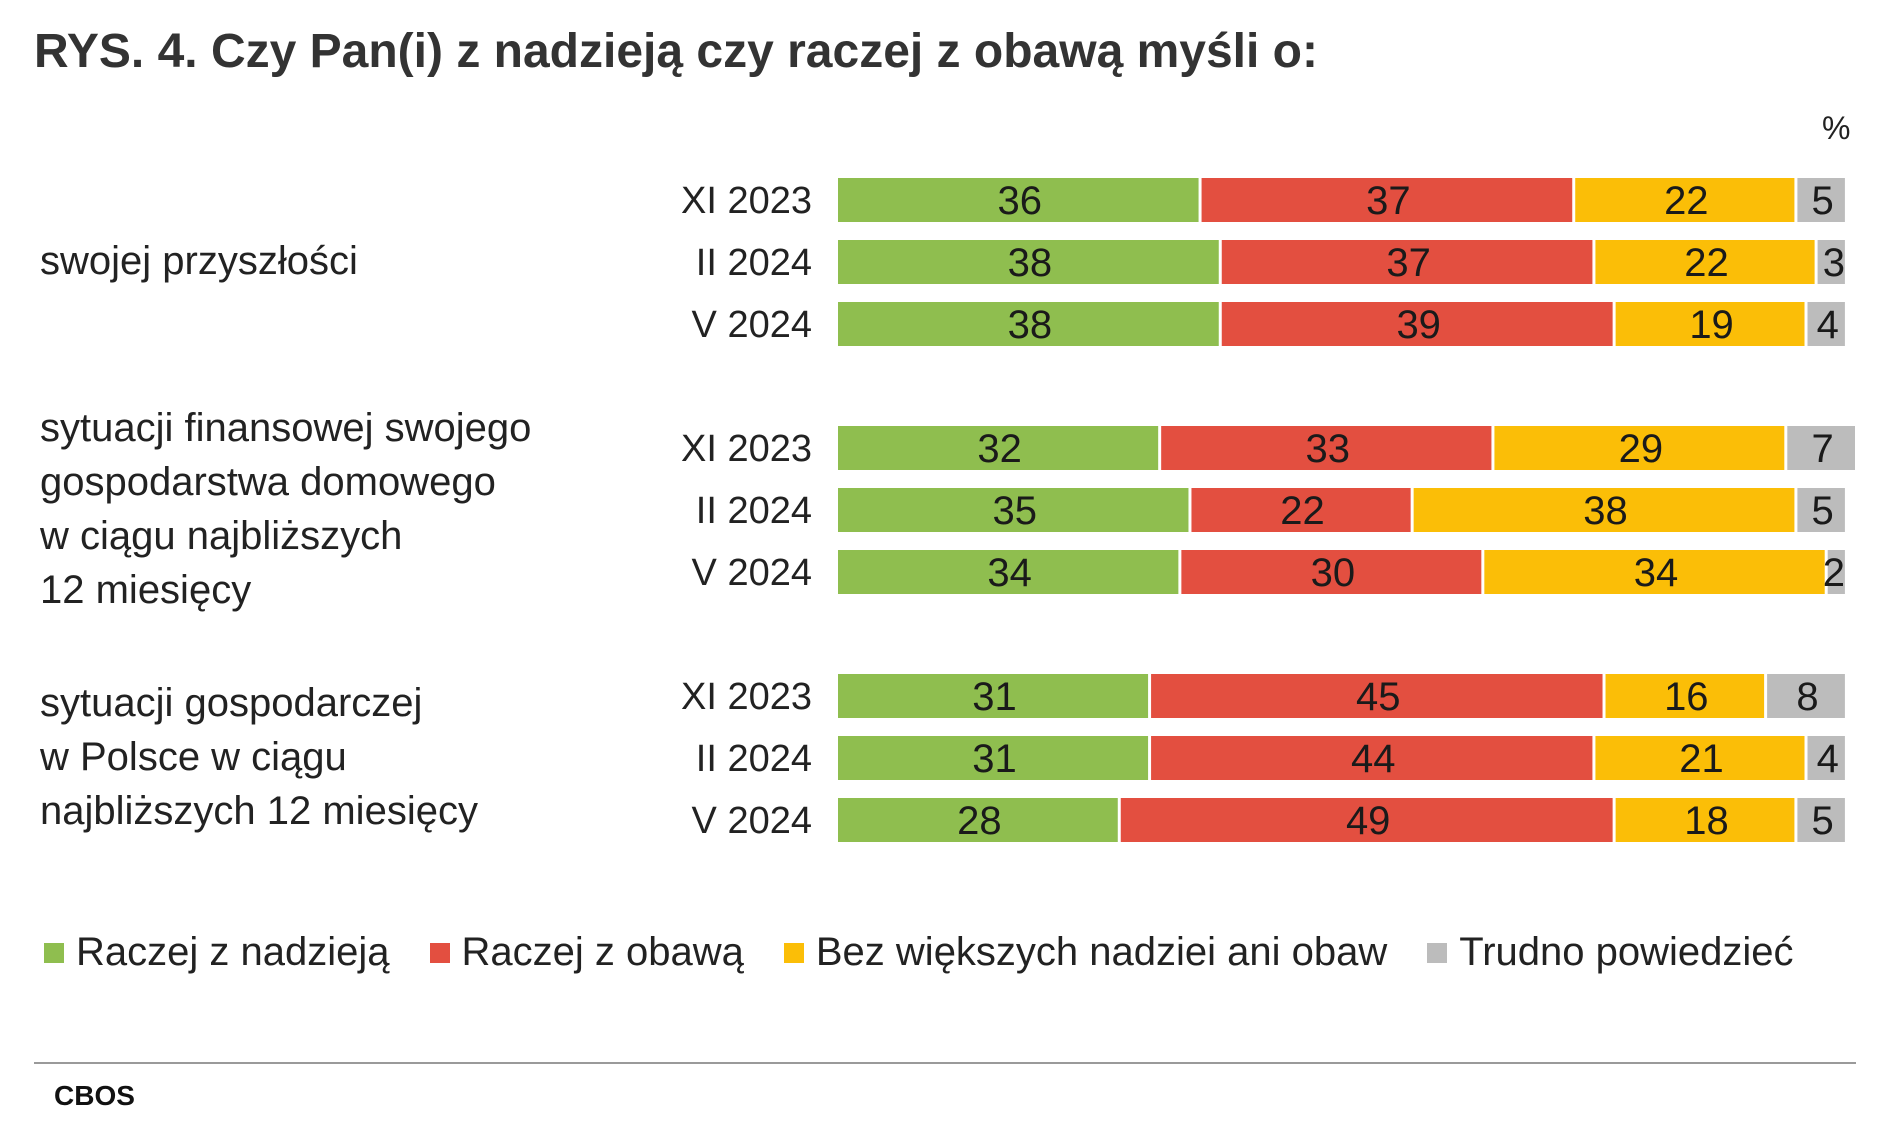  I want to click on data-label: 18, so click(1706, 821).